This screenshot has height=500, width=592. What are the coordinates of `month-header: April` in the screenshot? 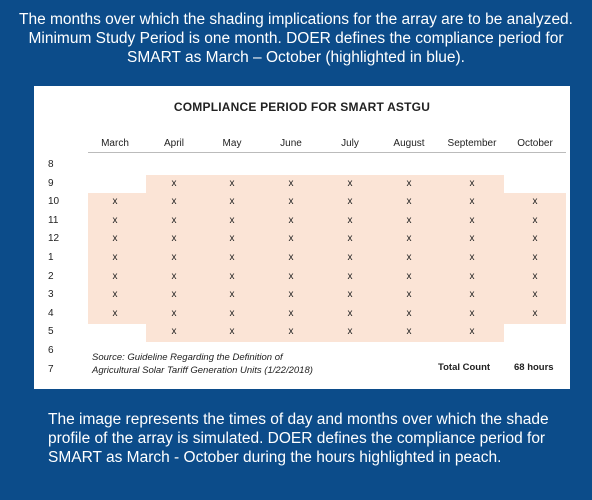 It's located at (173, 143).